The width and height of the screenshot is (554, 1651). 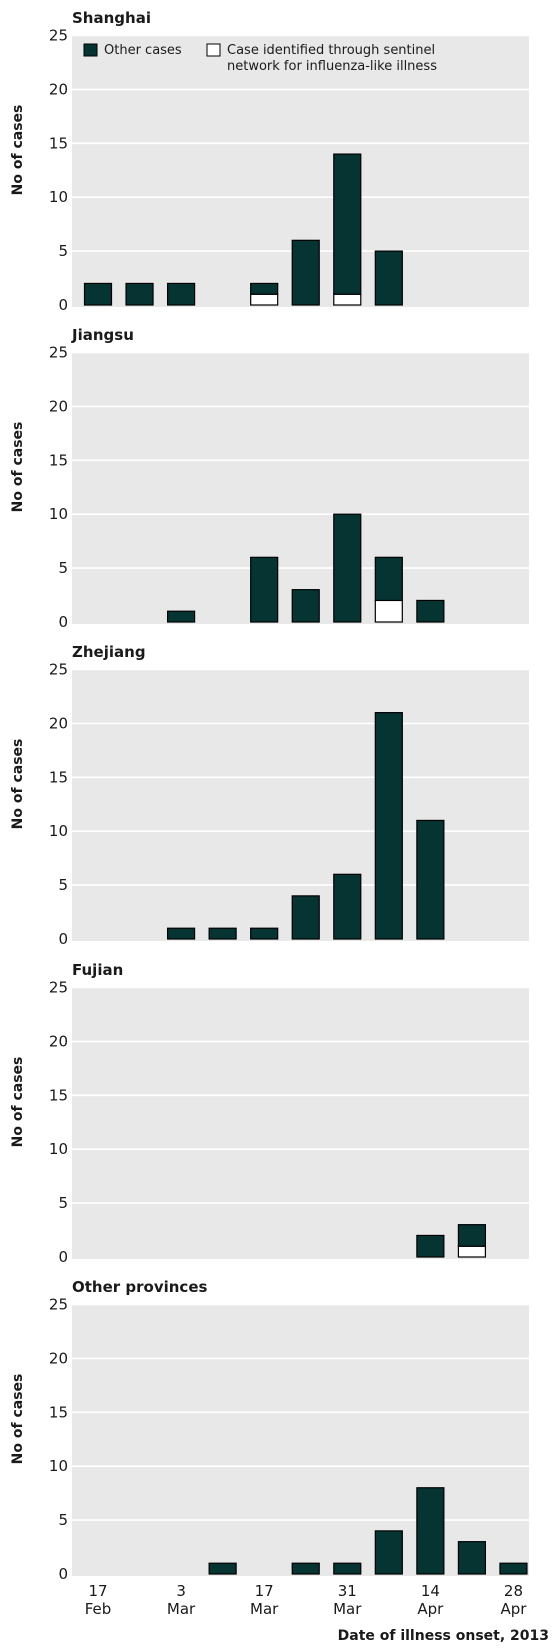 I want to click on panel-title: Shanghai, so click(x=111, y=18).